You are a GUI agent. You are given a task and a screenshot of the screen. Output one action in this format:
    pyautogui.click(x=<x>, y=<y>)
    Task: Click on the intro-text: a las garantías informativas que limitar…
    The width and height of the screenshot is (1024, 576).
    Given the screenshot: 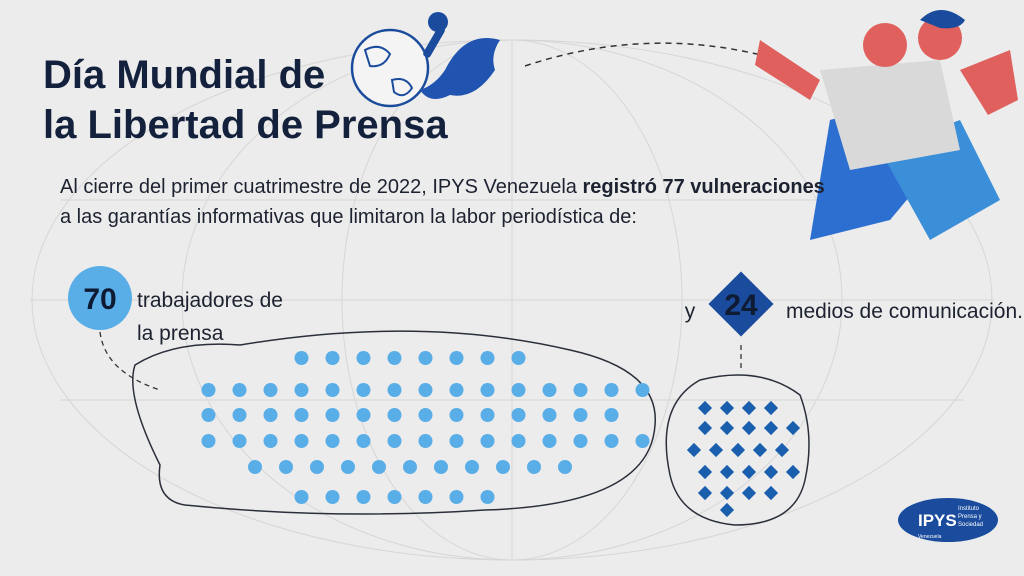 What is the action you would take?
    pyautogui.click(x=348, y=217)
    